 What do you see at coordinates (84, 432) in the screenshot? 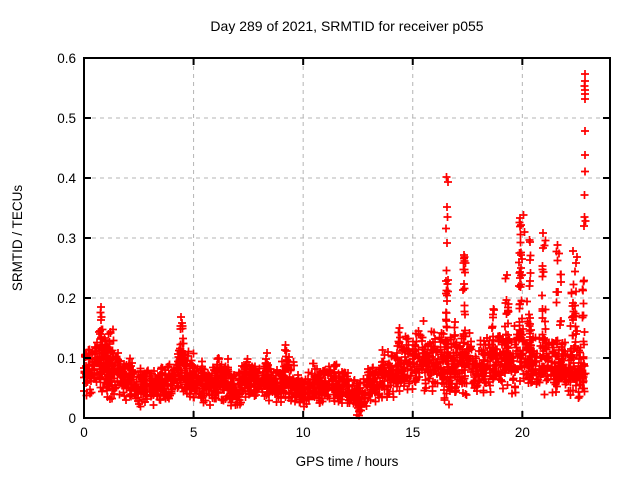
I see `x-tick-label: 0` at bounding box center [84, 432].